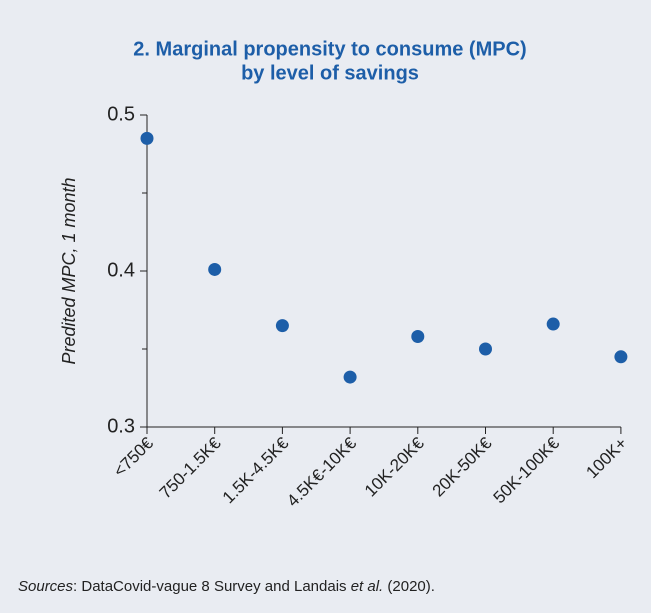 This screenshot has width=651, height=613. I want to click on source-part: et al., so click(367, 586).